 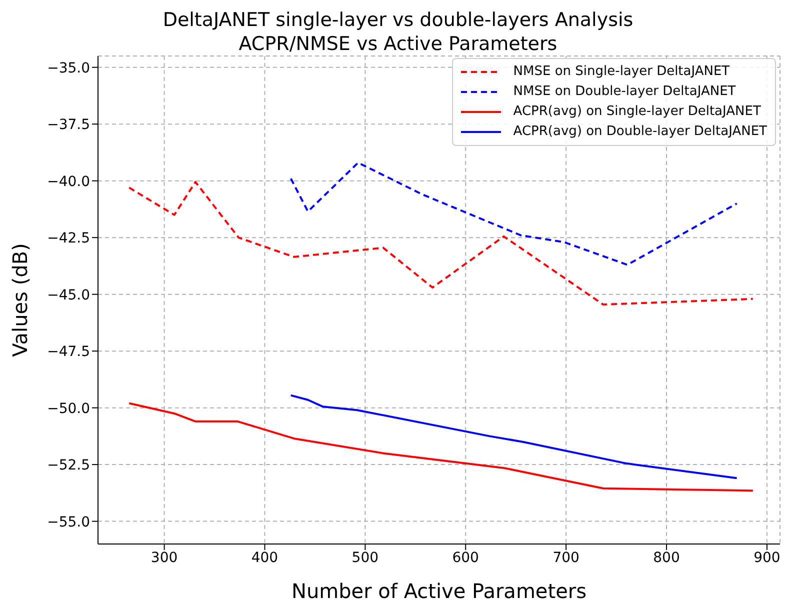 What do you see at coordinates (20, 300) in the screenshot?
I see `y-axis-title: Values (dB)` at bounding box center [20, 300].